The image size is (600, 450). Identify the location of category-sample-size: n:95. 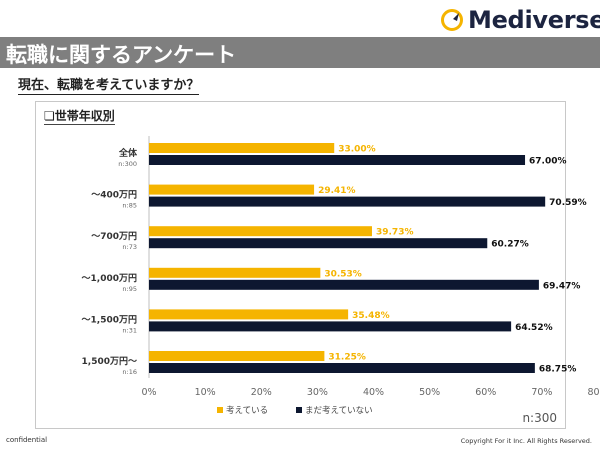
(129, 289).